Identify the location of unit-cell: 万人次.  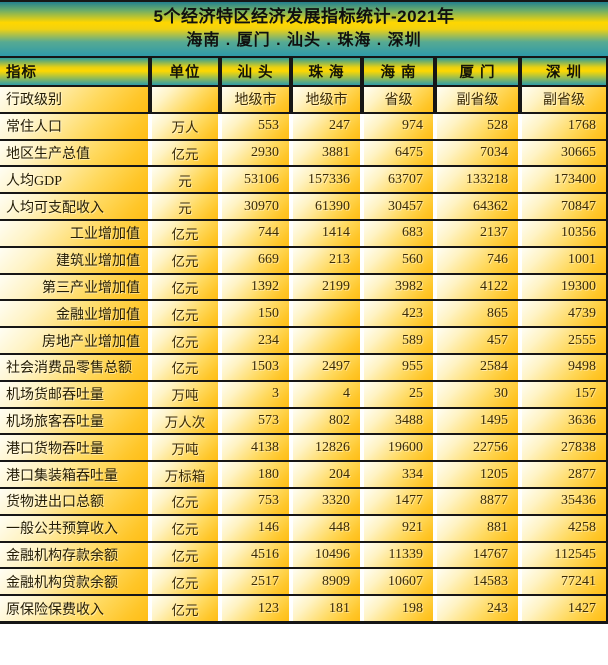
(185, 421).